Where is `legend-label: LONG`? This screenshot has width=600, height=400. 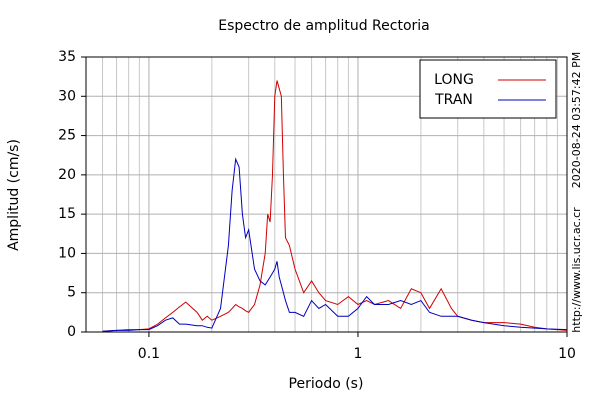 legend-label: LONG is located at coordinates (454, 80).